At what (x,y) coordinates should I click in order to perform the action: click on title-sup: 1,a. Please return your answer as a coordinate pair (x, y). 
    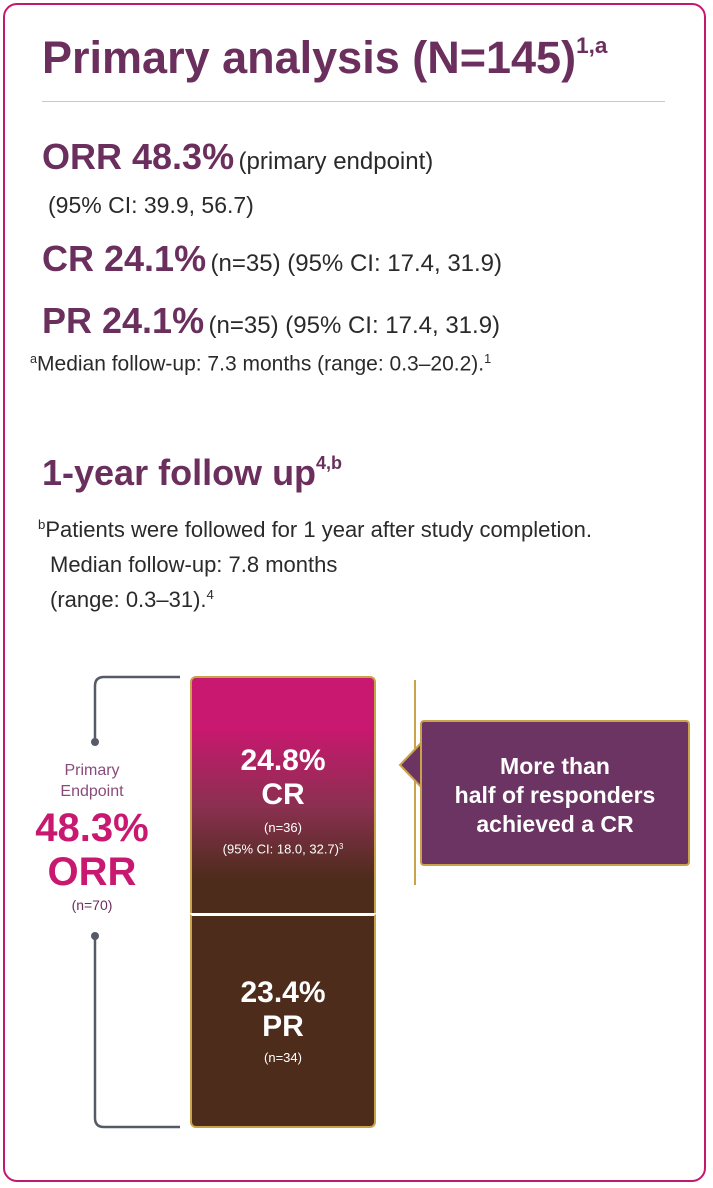
    Looking at the image, I should click on (592, 45).